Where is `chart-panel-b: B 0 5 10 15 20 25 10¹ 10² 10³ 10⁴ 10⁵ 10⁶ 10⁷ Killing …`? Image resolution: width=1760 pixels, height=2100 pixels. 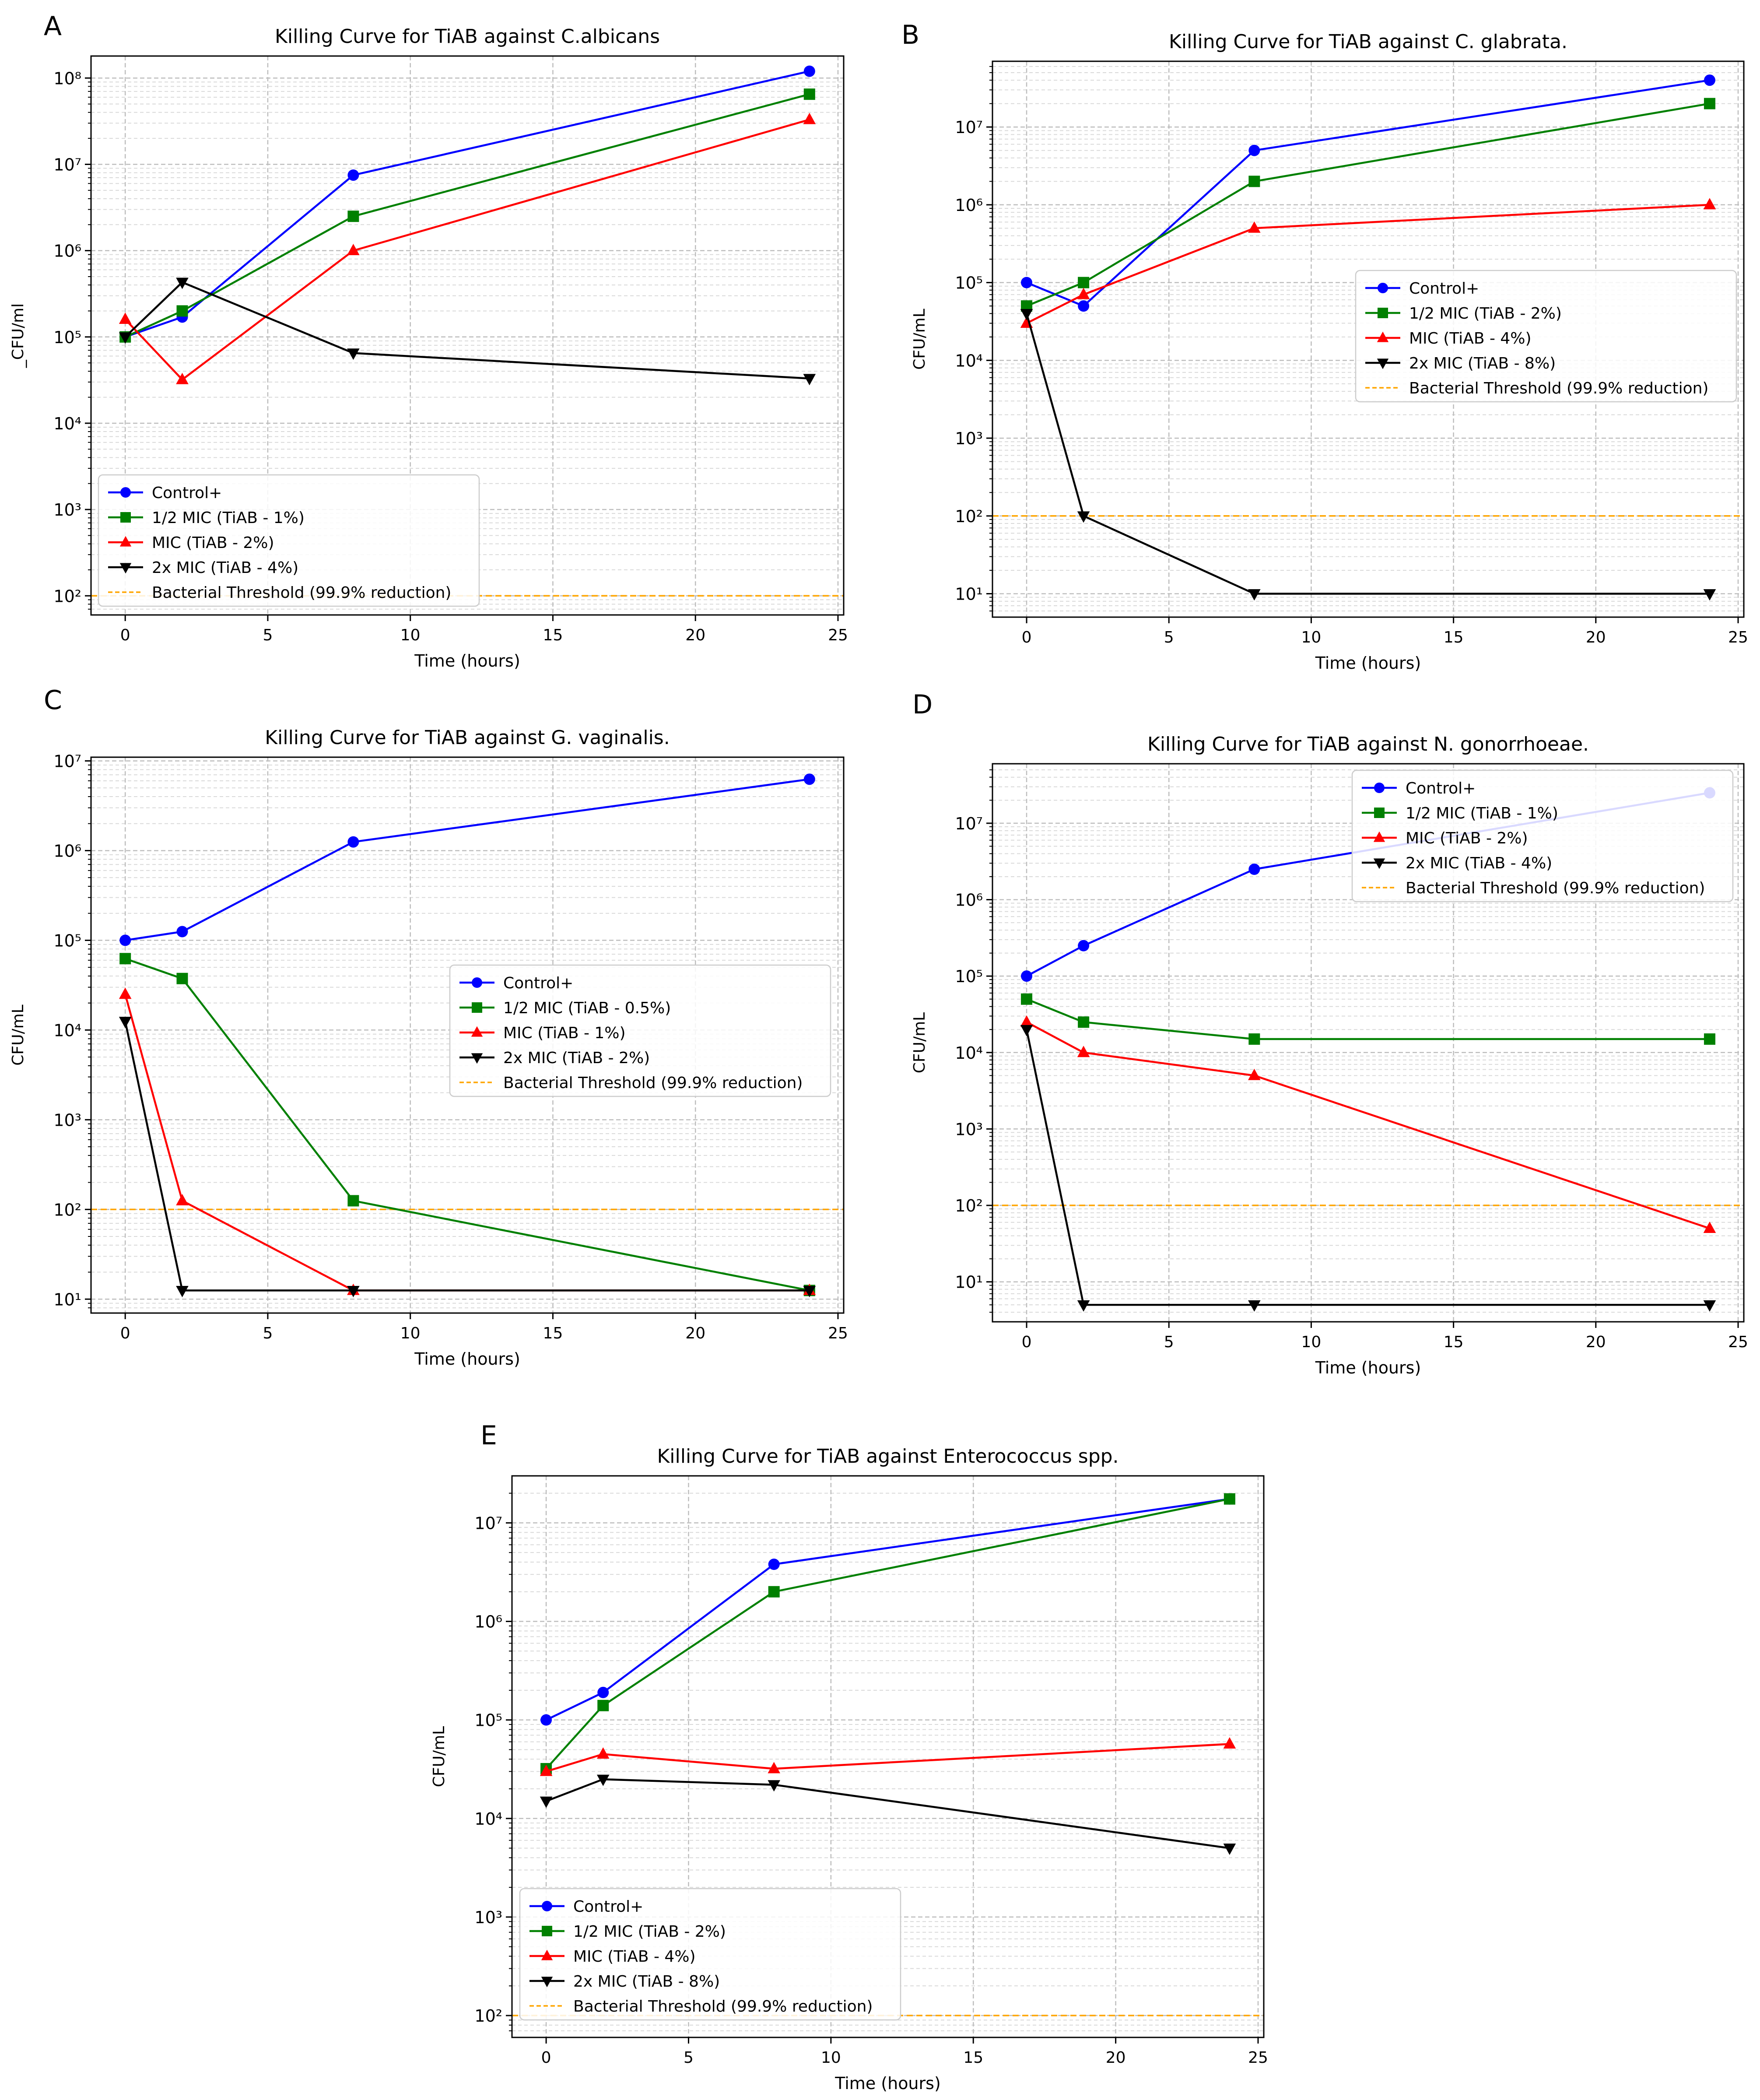 chart-panel-b: B 0 5 10 15 20 25 10¹ 10² 10³ 10⁴ 10⁵ 10⁶ 10⁷ Killing … is located at coordinates (1324, 346).